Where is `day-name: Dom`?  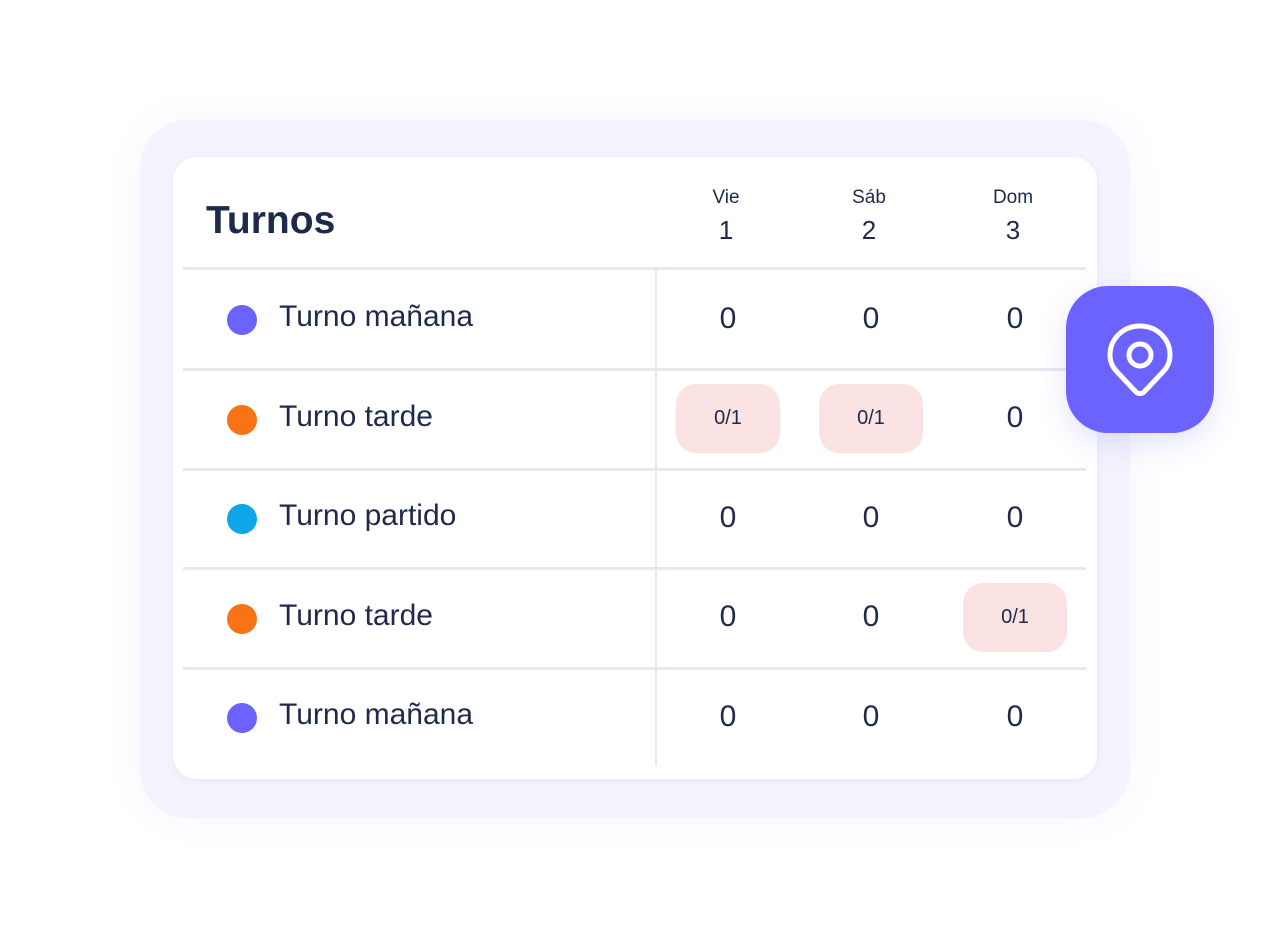 day-name: Dom is located at coordinates (1013, 197).